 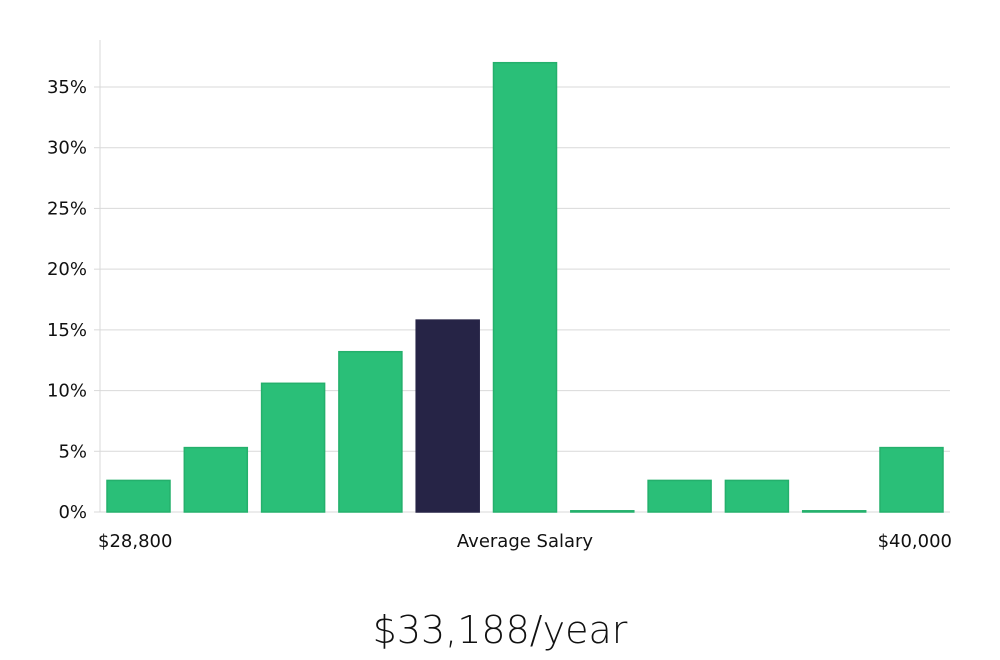 What do you see at coordinates (447, 416) in the screenshot?
I see `bar-highlighted-average` at bounding box center [447, 416].